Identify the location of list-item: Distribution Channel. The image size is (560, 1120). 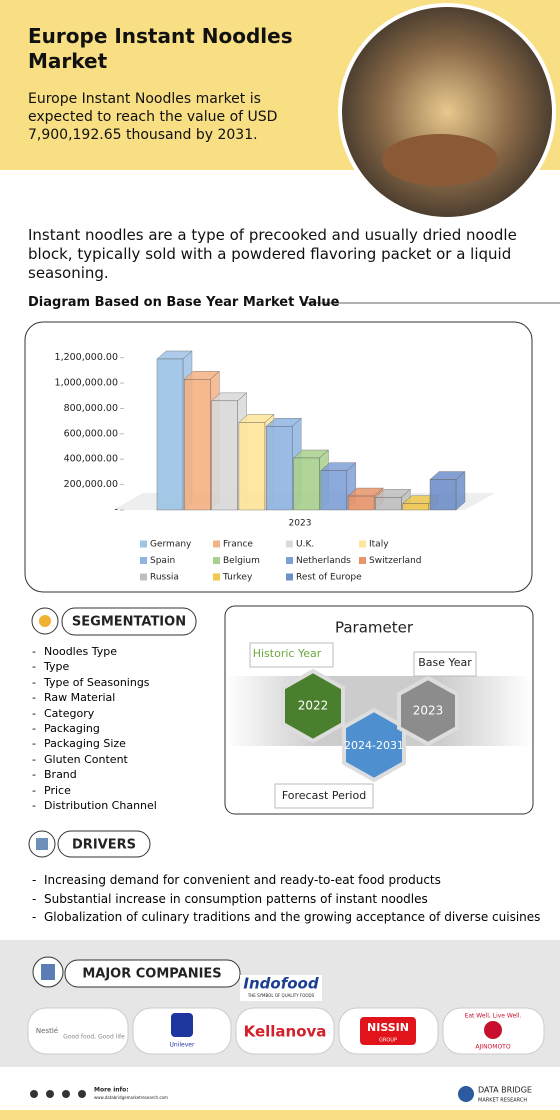
(94, 805).